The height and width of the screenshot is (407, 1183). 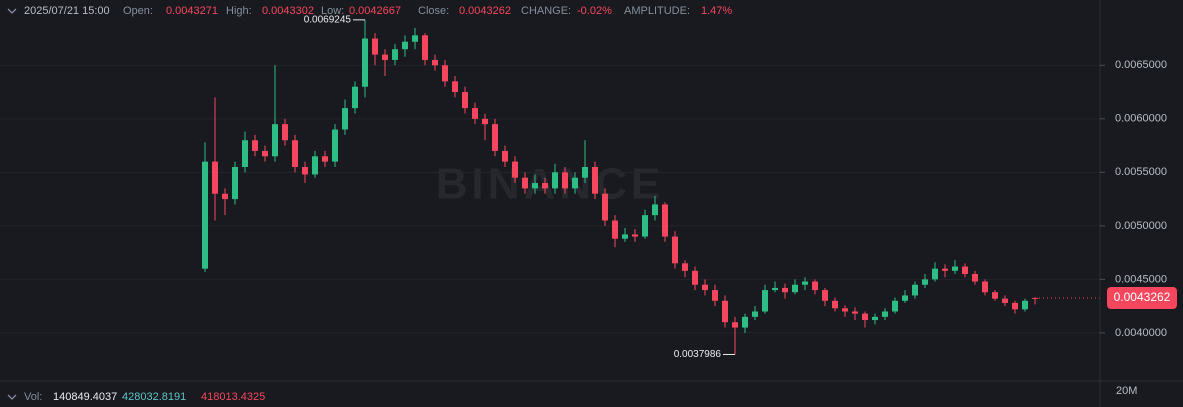 I want to click on change-label: CHANGE:, so click(x=546, y=11).